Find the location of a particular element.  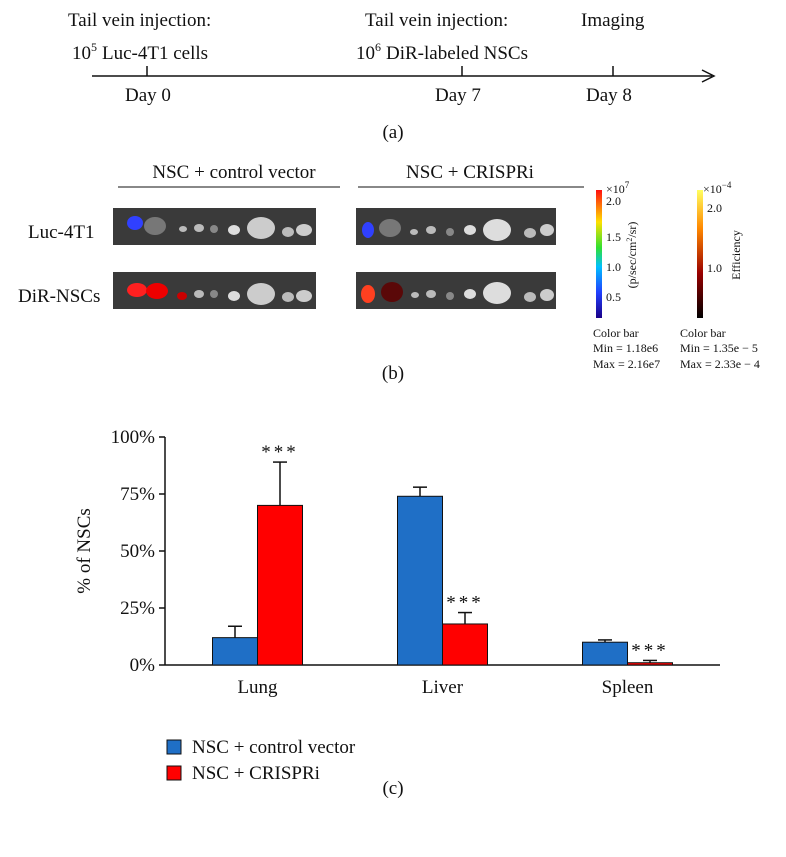

panel-caption: (c) is located at coordinates (392, 788).